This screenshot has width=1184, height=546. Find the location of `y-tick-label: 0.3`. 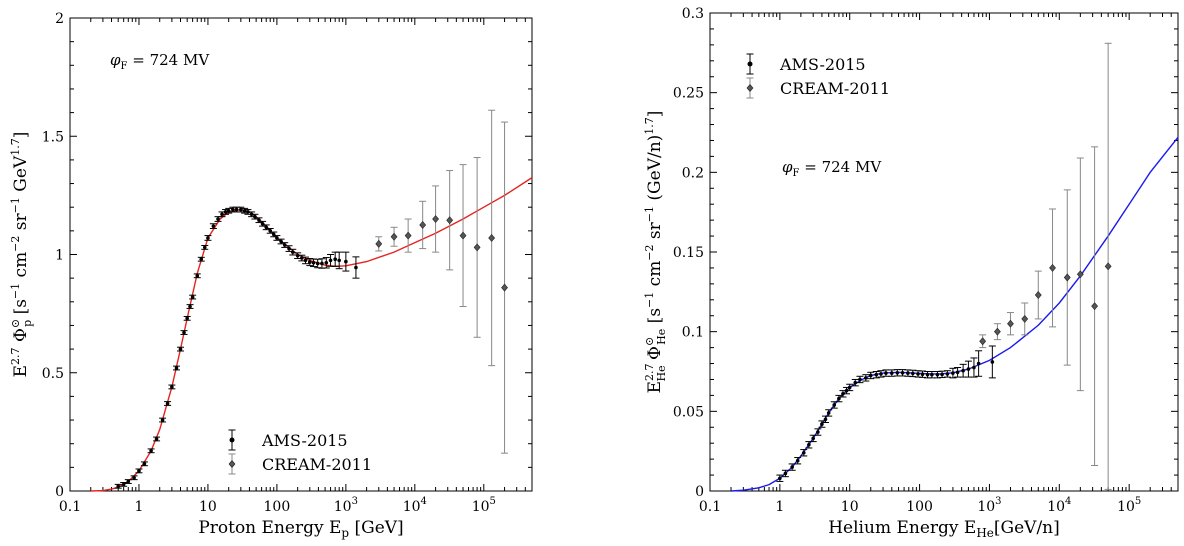

y-tick-label: 0.3 is located at coordinates (693, 14).